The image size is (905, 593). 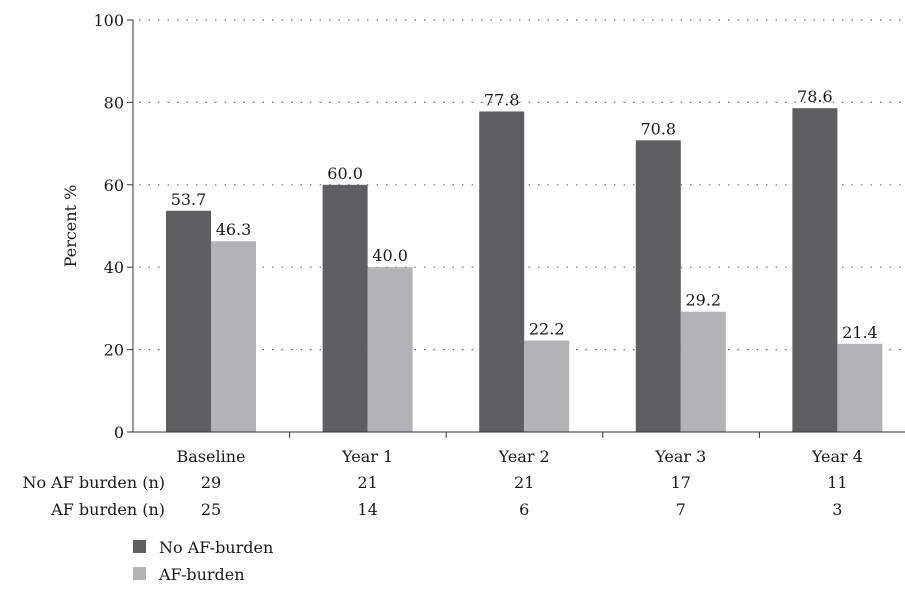 I want to click on data-label: 46.3, so click(x=234, y=229).